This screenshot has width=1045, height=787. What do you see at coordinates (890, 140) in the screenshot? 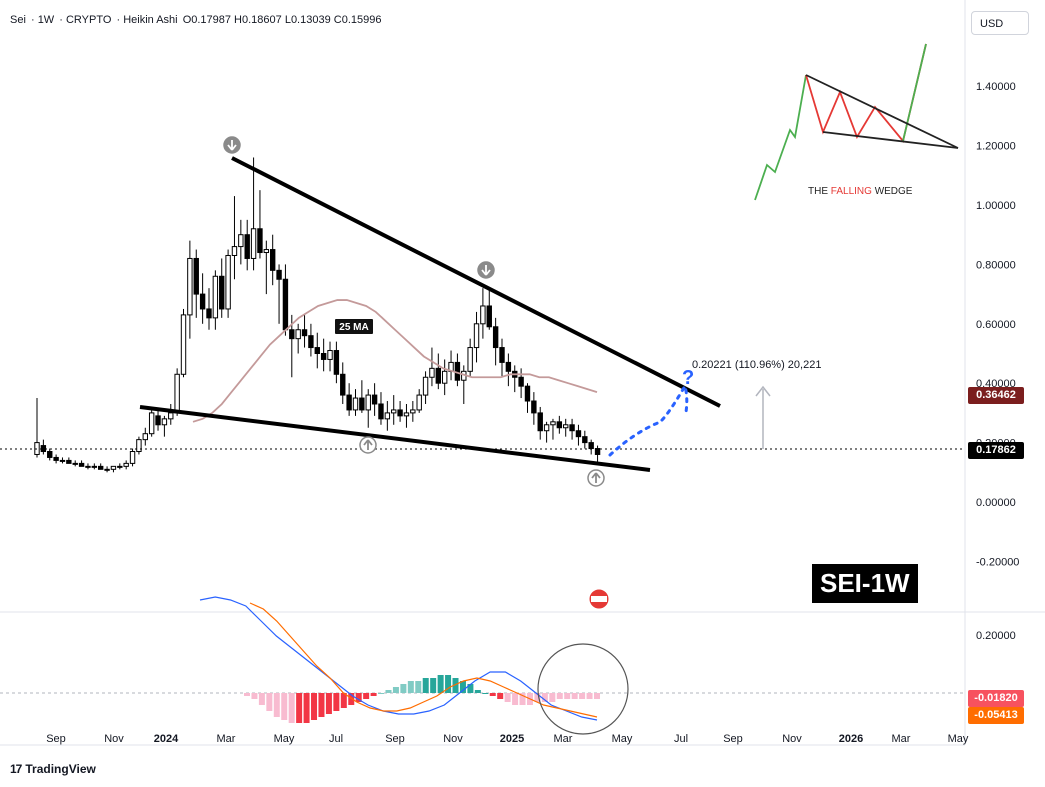
I see `inset-lower-line` at bounding box center [890, 140].